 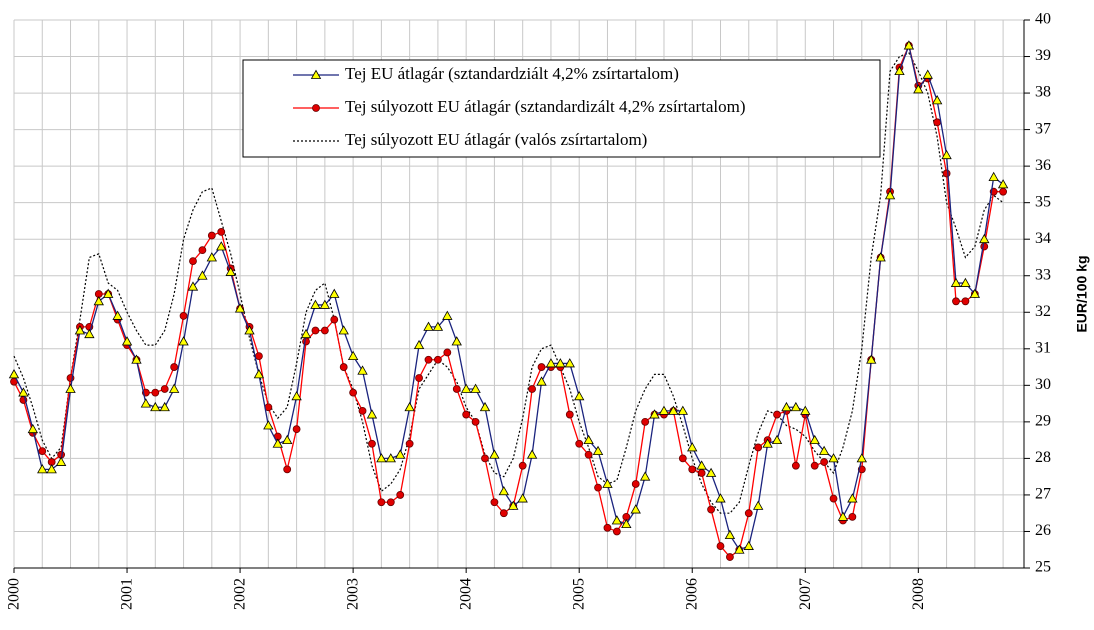 What do you see at coordinates (692, 594) in the screenshot?
I see `x-tick-label: 2006` at bounding box center [692, 594].